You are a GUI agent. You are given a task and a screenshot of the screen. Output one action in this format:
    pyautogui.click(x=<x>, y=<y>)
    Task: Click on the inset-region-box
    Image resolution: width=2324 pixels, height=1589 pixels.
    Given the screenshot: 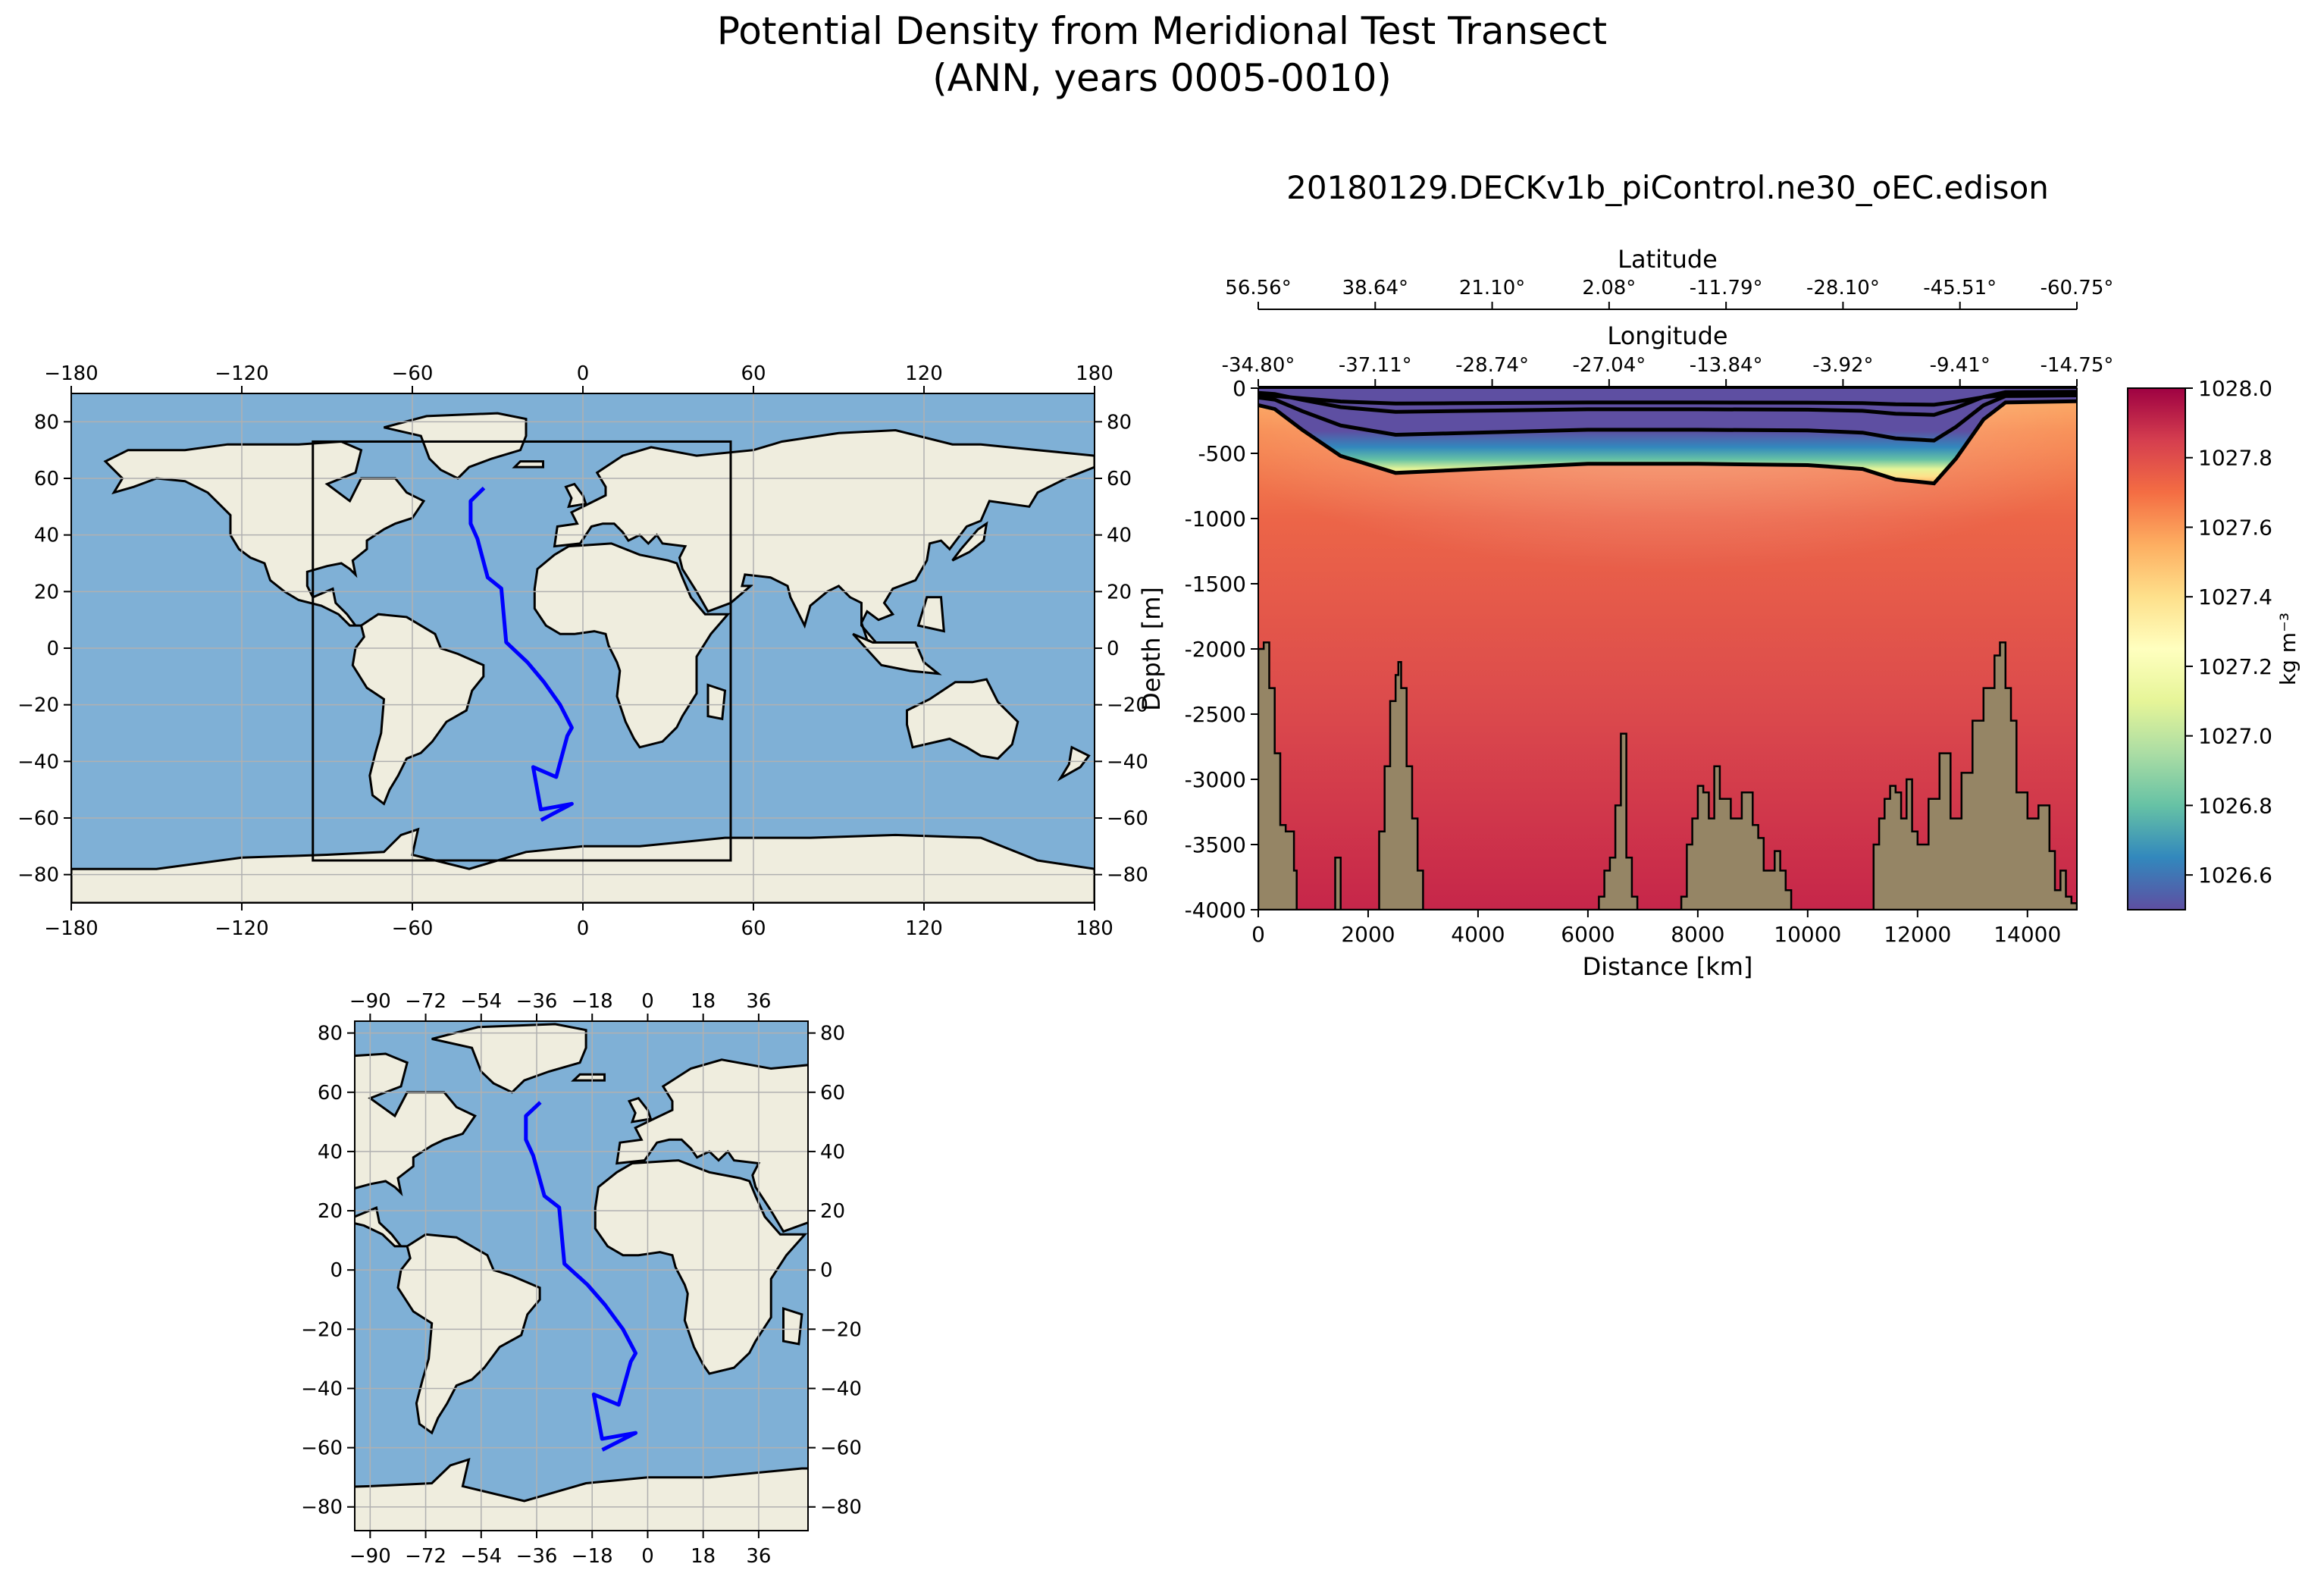 What is the action you would take?
    pyautogui.click(x=522, y=651)
    